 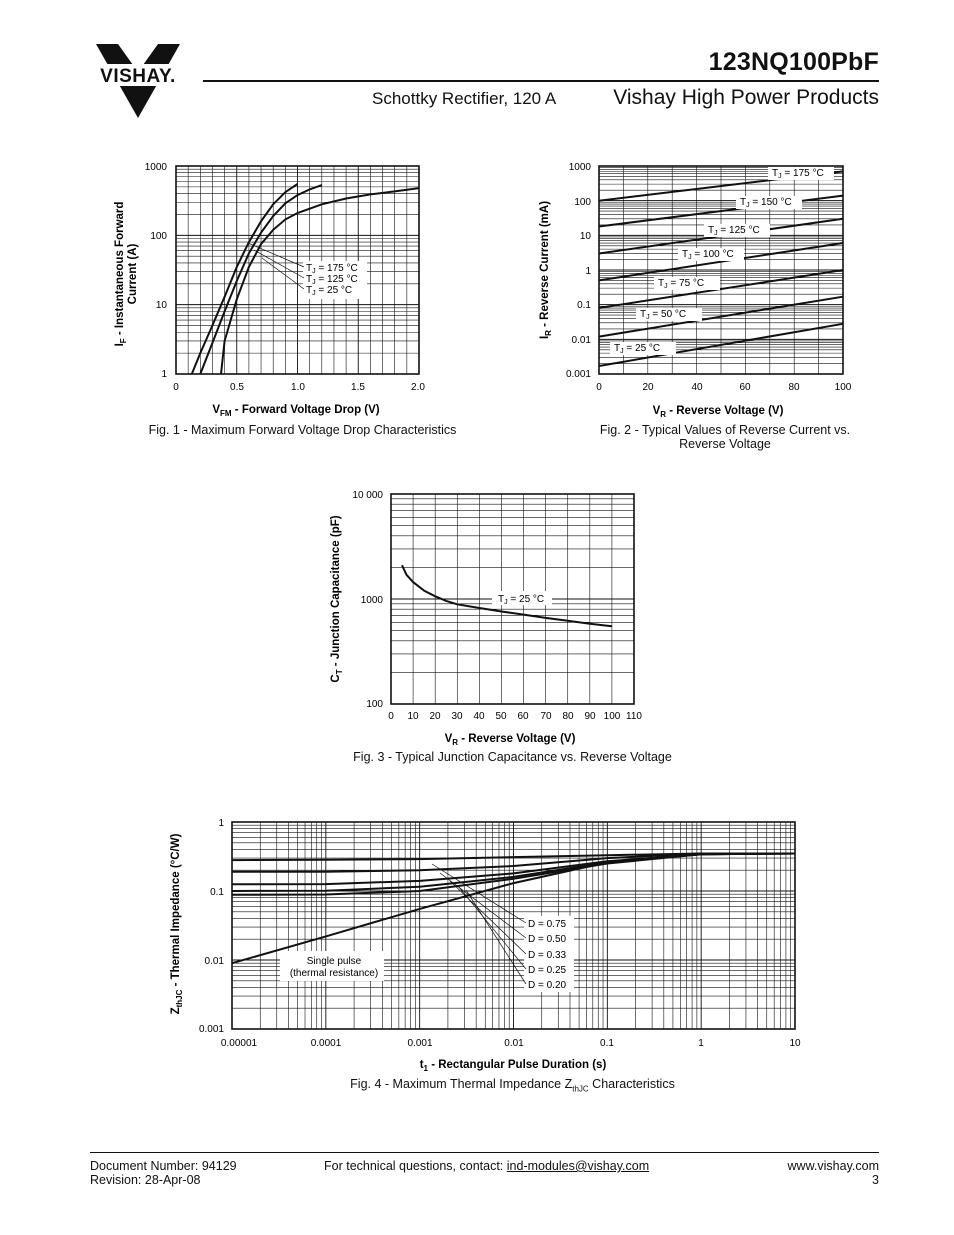 What do you see at coordinates (510, 740) in the screenshot?
I see `fig3-xlabel: VR - Reverse Voltage (V)` at bounding box center [510, 740].